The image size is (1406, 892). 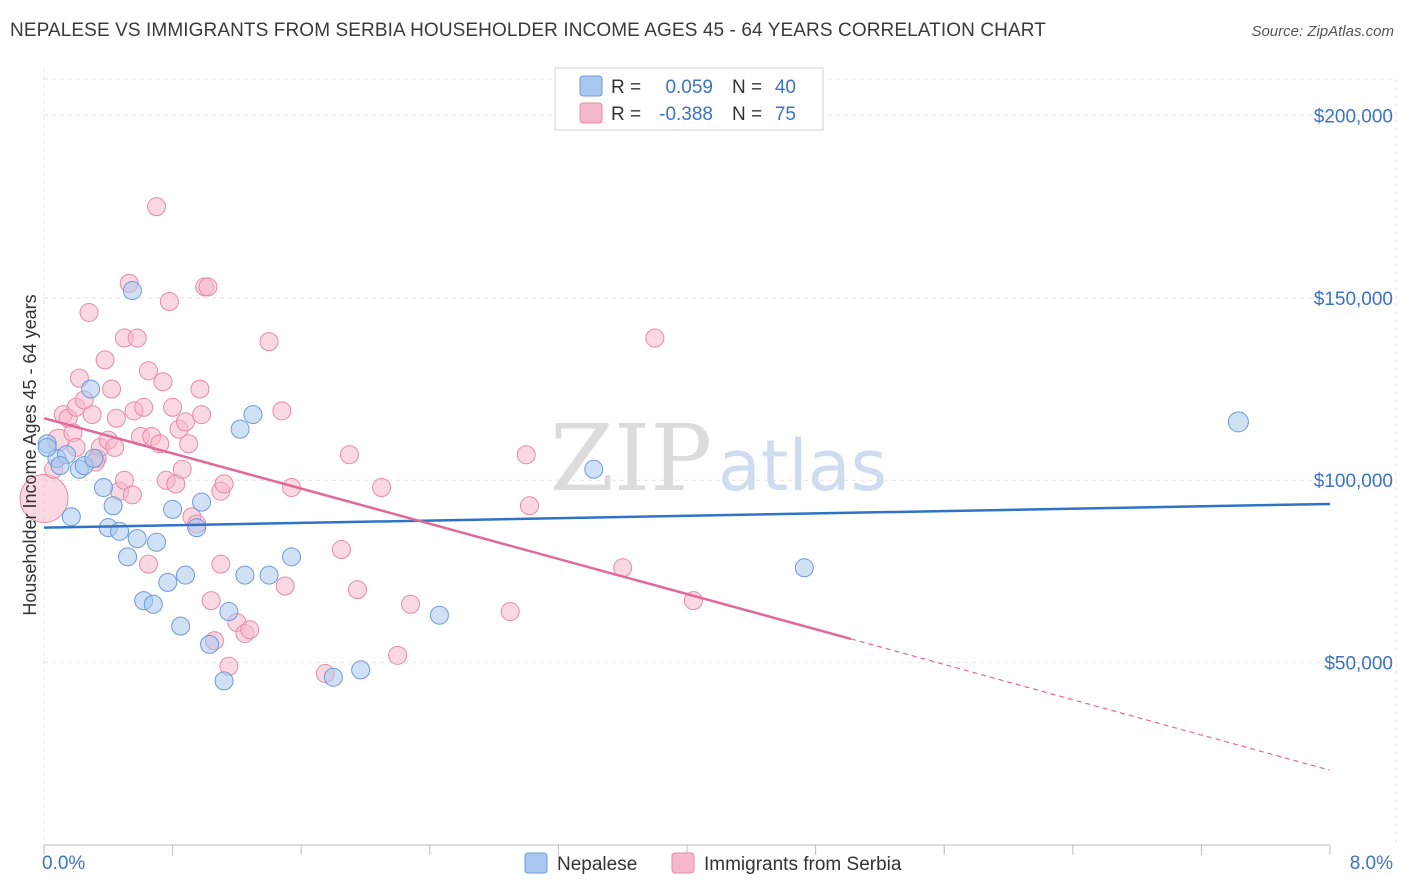 I want to click on legend-r-label-nepalese: R =, so click(x=626, y=87).